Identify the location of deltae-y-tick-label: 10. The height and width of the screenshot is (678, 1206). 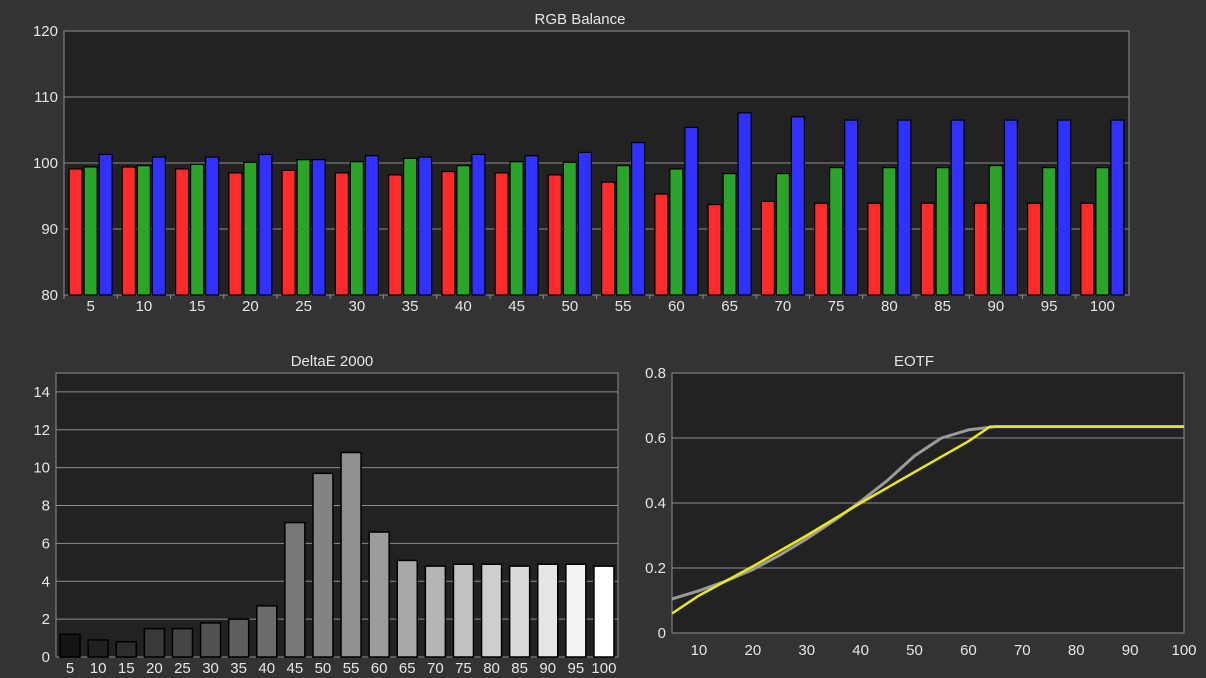
(41, 468).